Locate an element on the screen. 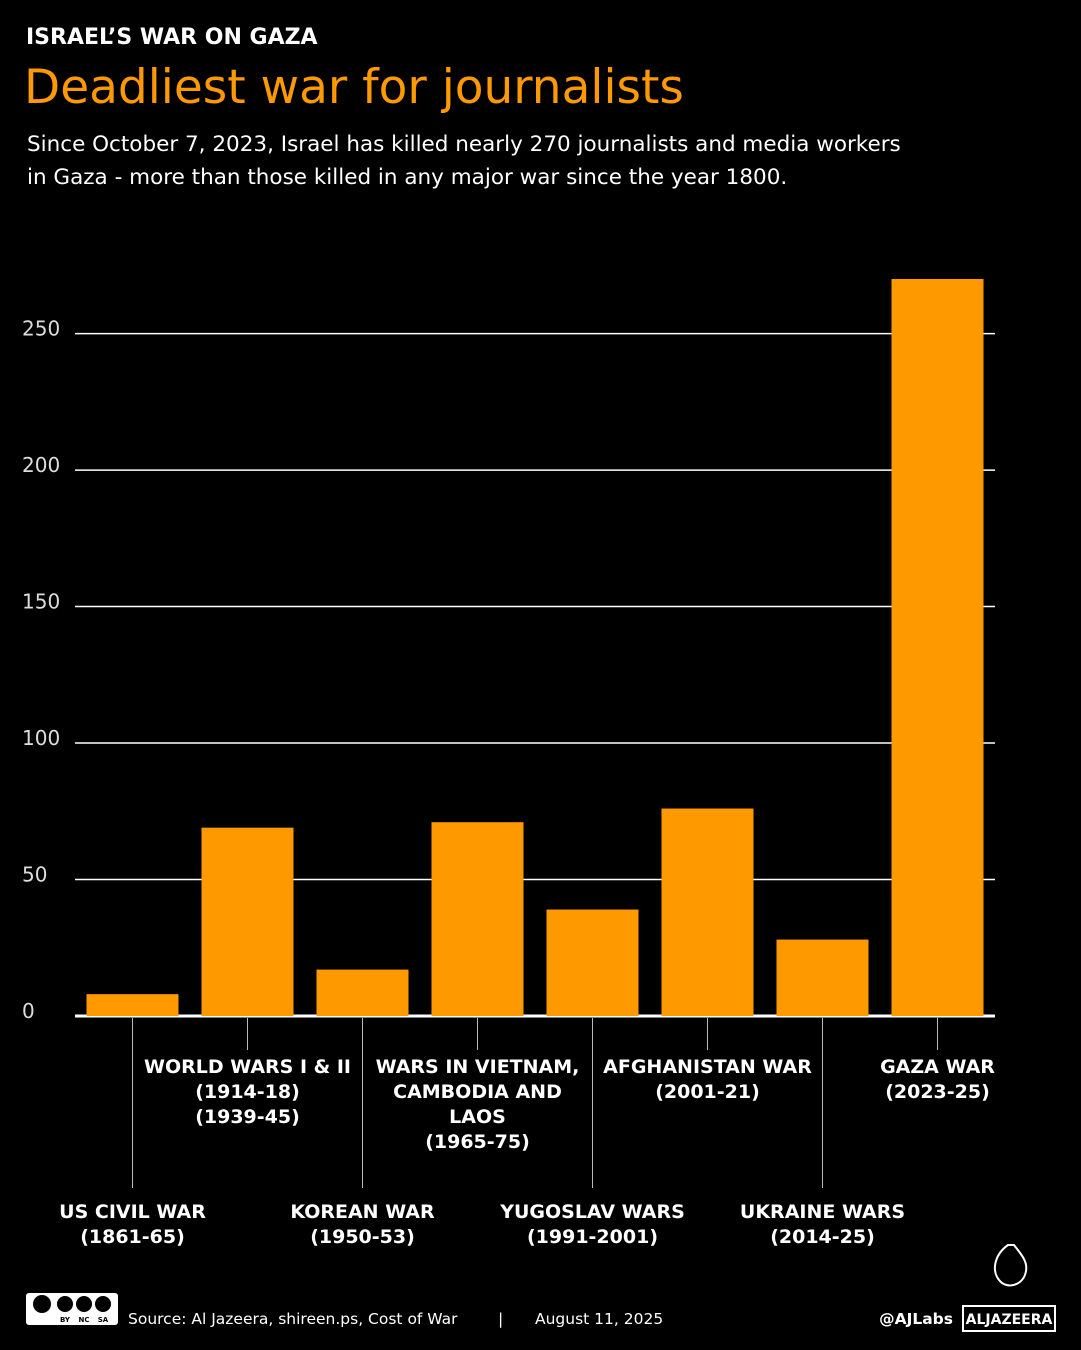  x-tick-label: (1914-18) is located at coordinates (247, 1092).